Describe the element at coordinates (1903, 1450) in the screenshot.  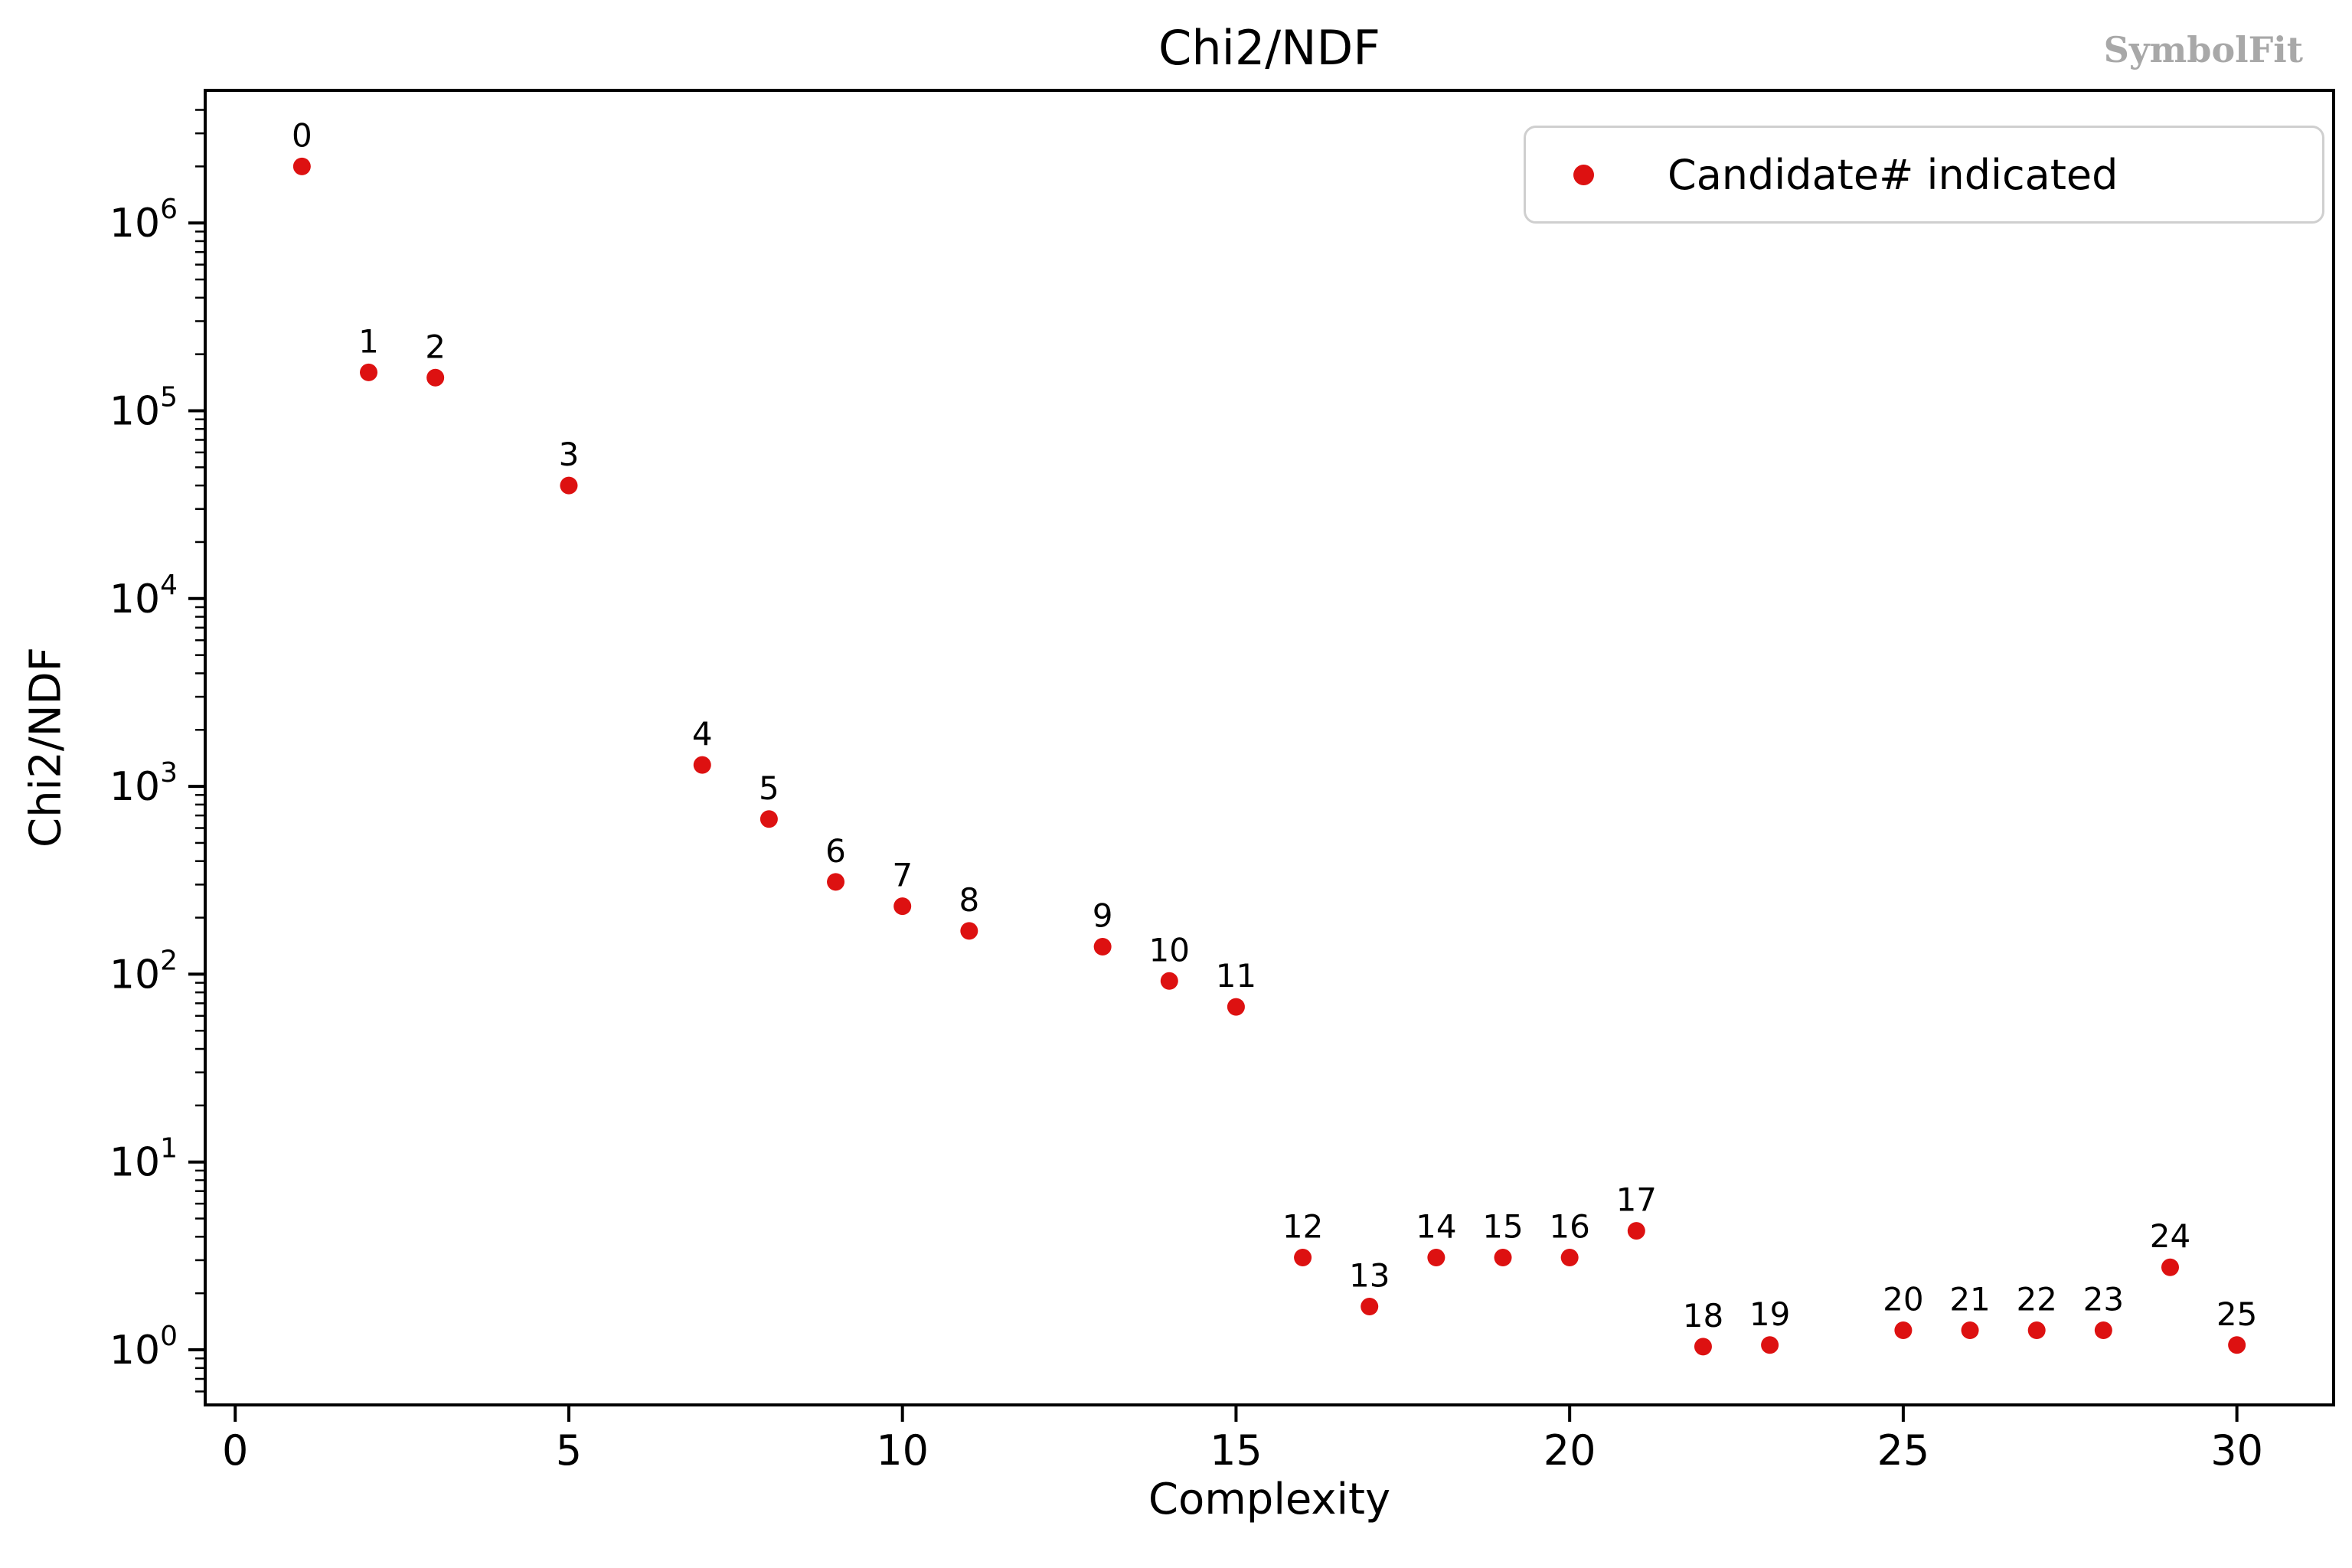
I see `x-tick-label: 25` at that location.